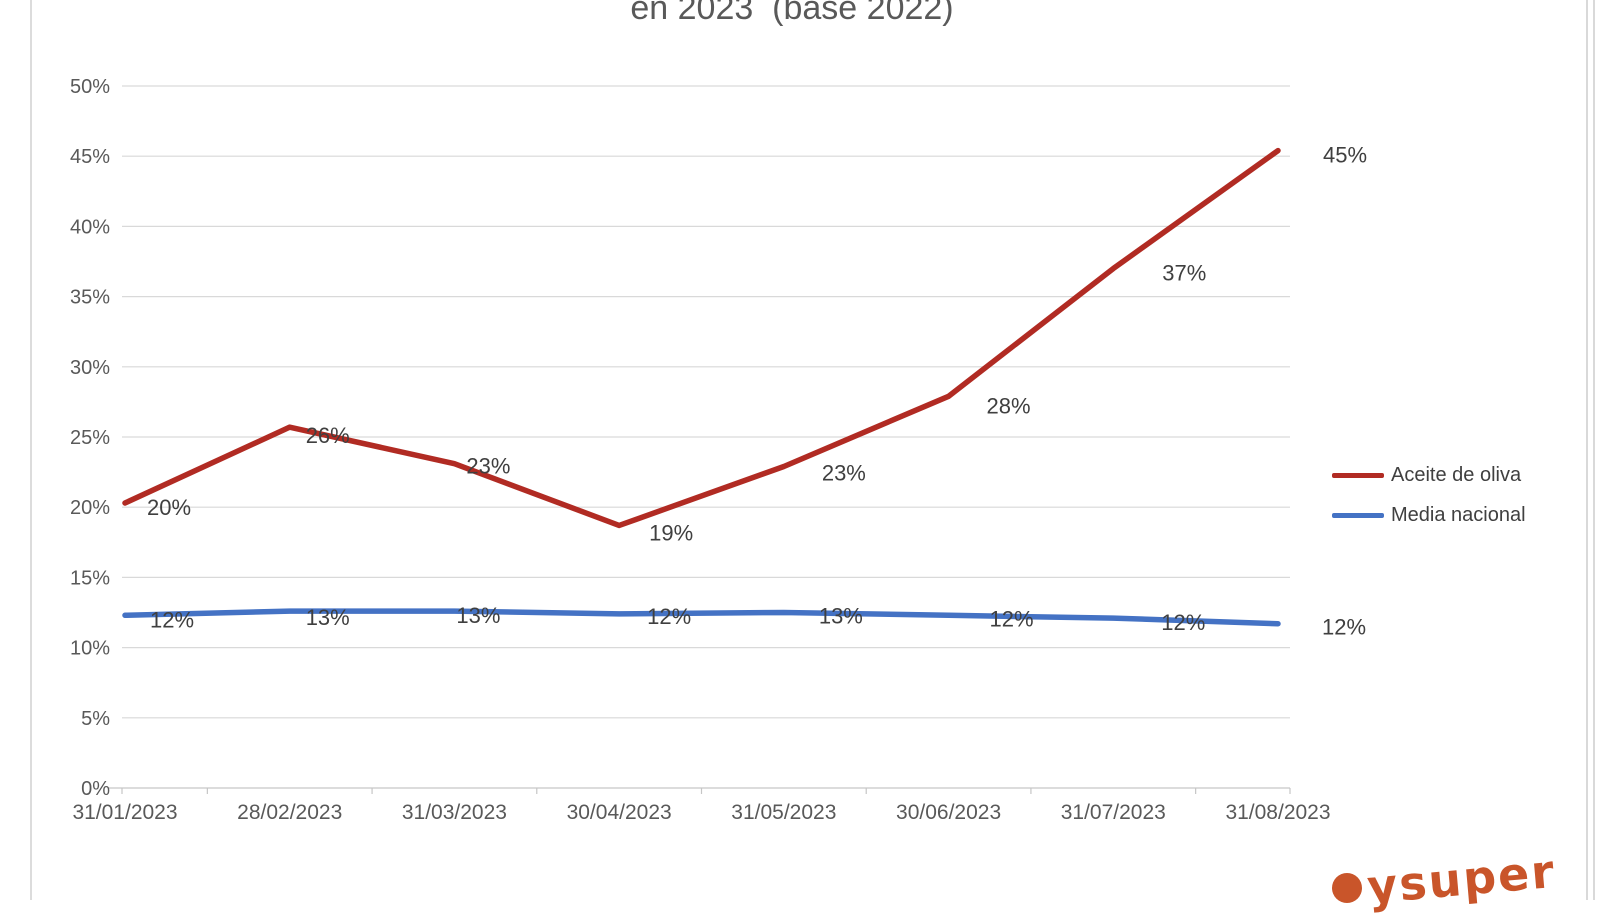  I want to click on x-tick-label: 31/05/2023, so click(783, 812).